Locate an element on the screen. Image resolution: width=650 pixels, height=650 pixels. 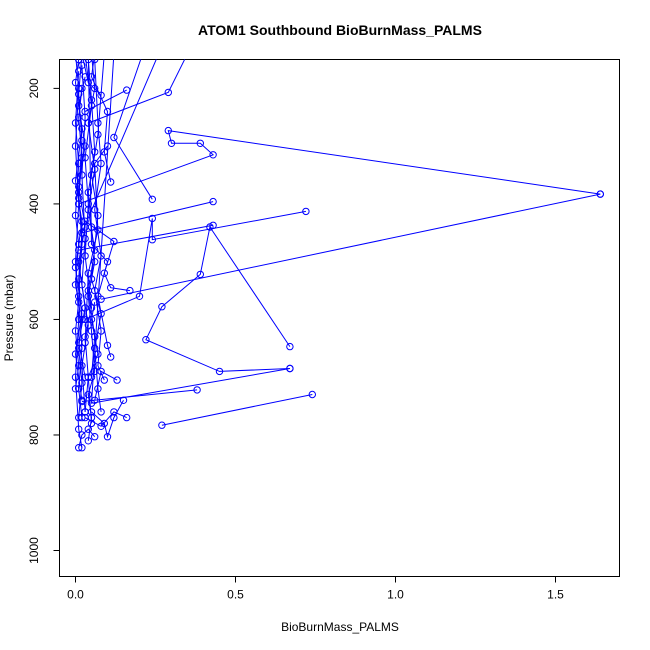
y-axis-label: Pressure (mbar) is located at coordinates (9, 318).